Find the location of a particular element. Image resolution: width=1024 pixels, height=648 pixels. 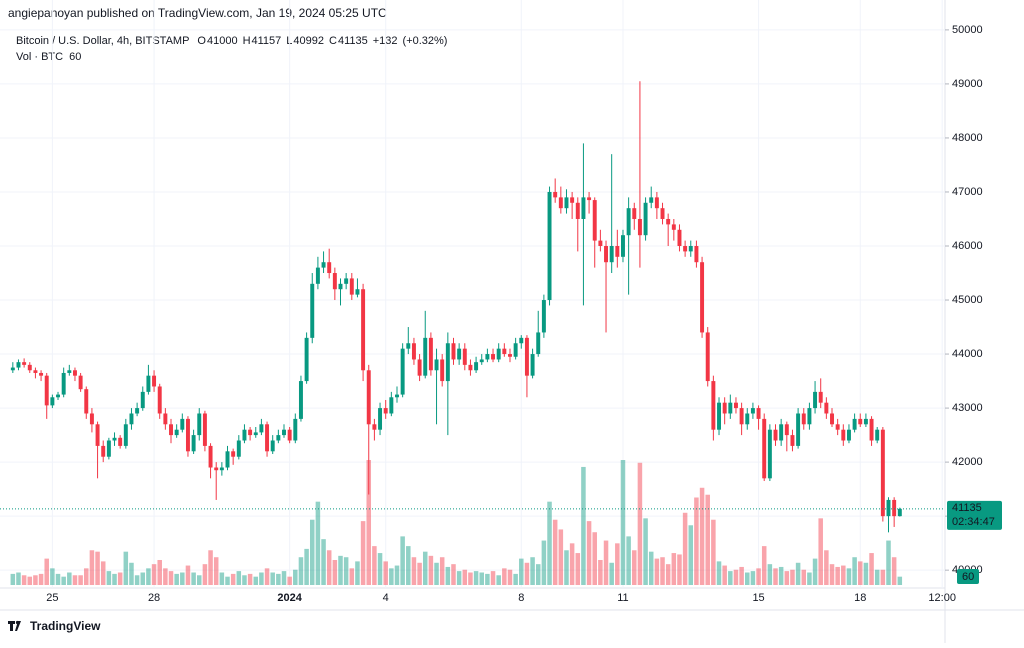

y-tick-label: 50000 is located at coordinates (967, 30).